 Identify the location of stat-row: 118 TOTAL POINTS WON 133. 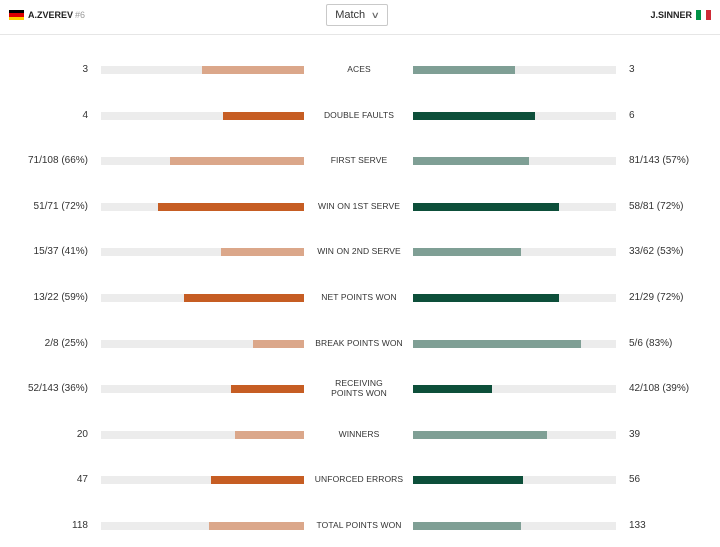
(360, 528).